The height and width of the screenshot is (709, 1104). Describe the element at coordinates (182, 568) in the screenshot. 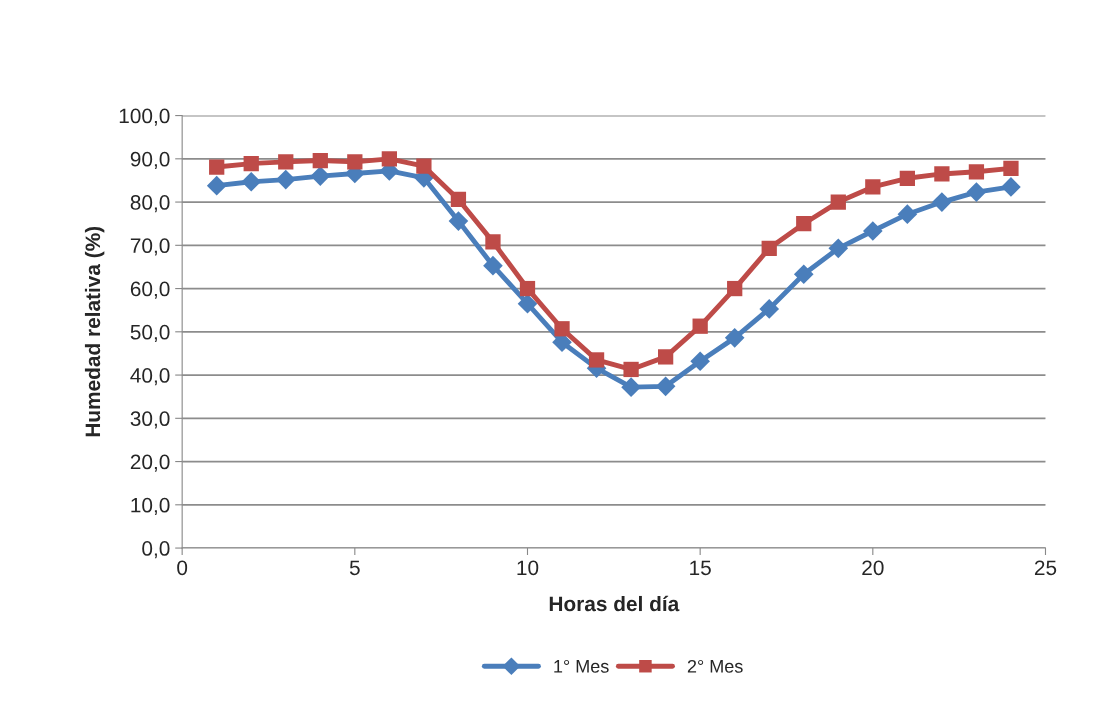

I see `x-tick-label: 0` at that location.